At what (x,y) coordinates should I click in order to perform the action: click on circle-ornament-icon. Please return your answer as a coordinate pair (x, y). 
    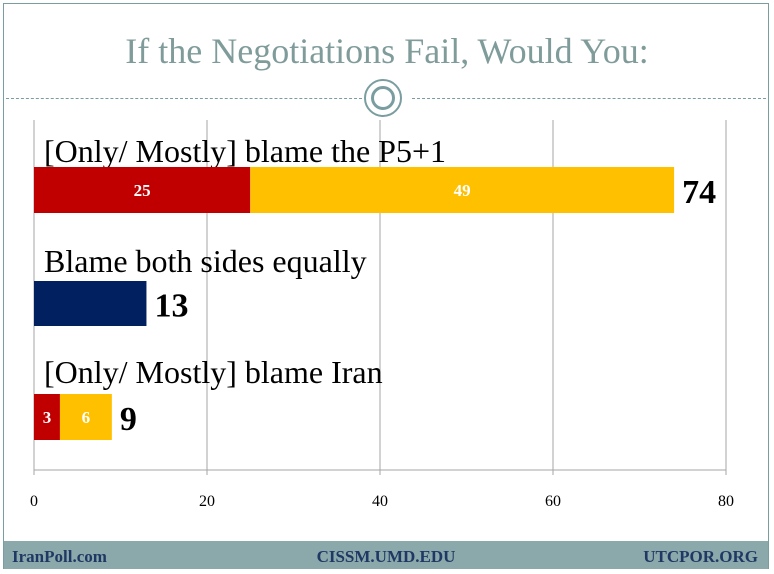
    Looking at the image, I should click on (383, 98).